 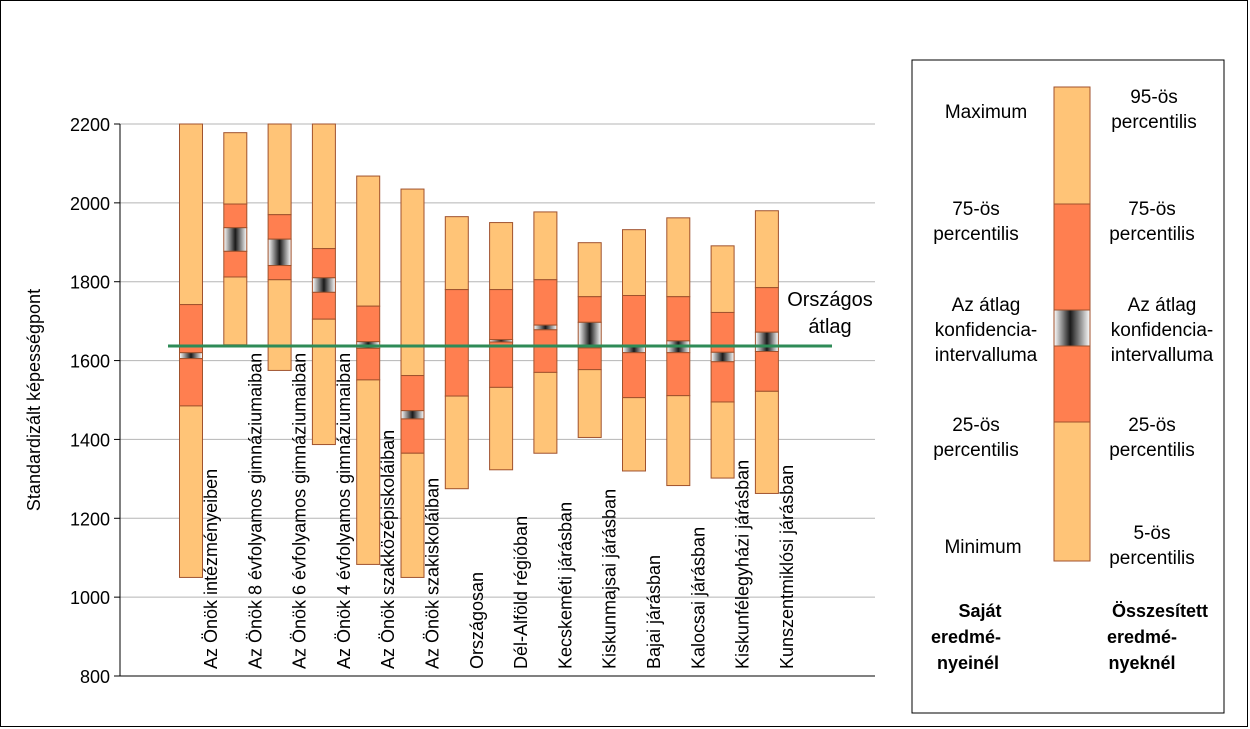 I want to click on category-label: Bajai járásban, so click(x=654, y=612).